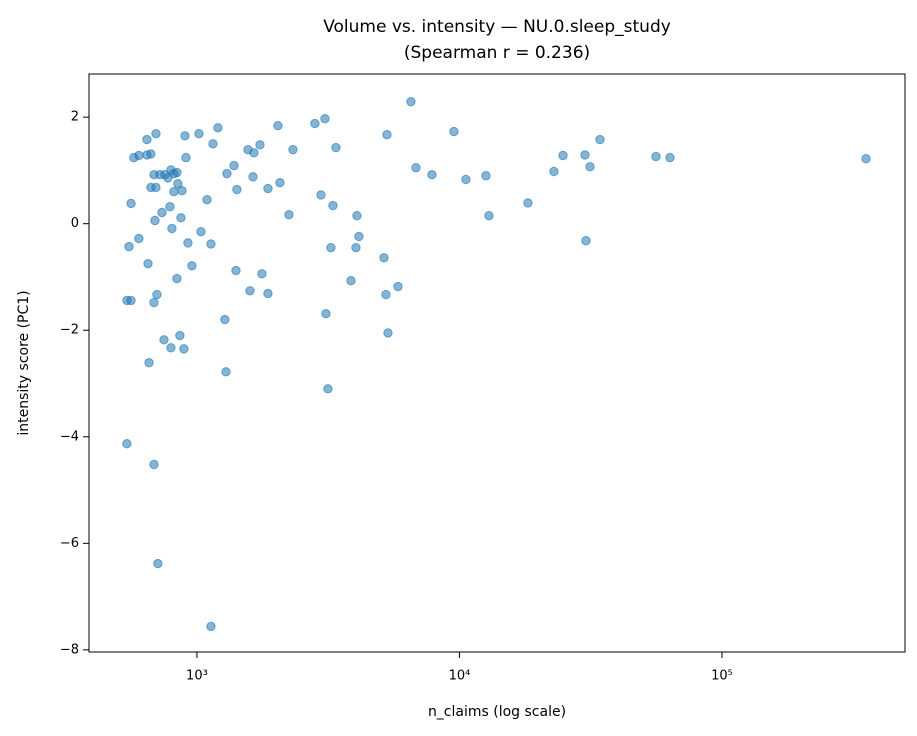 This screenshot has height=736, width=917. I want to click on chart-title: Volume vs. intensity — NU.0.sleep_study, so click(497, 27).